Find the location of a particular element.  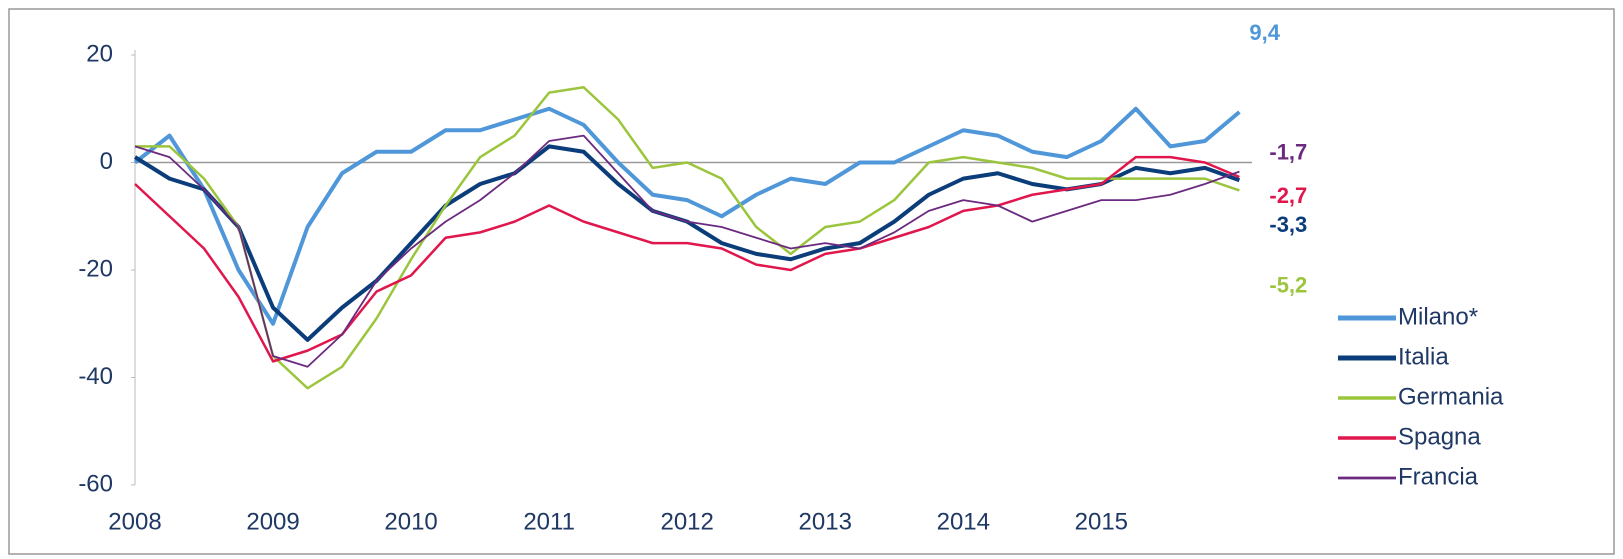

y-tick-label: -40 is located at coordinates (95, 376).